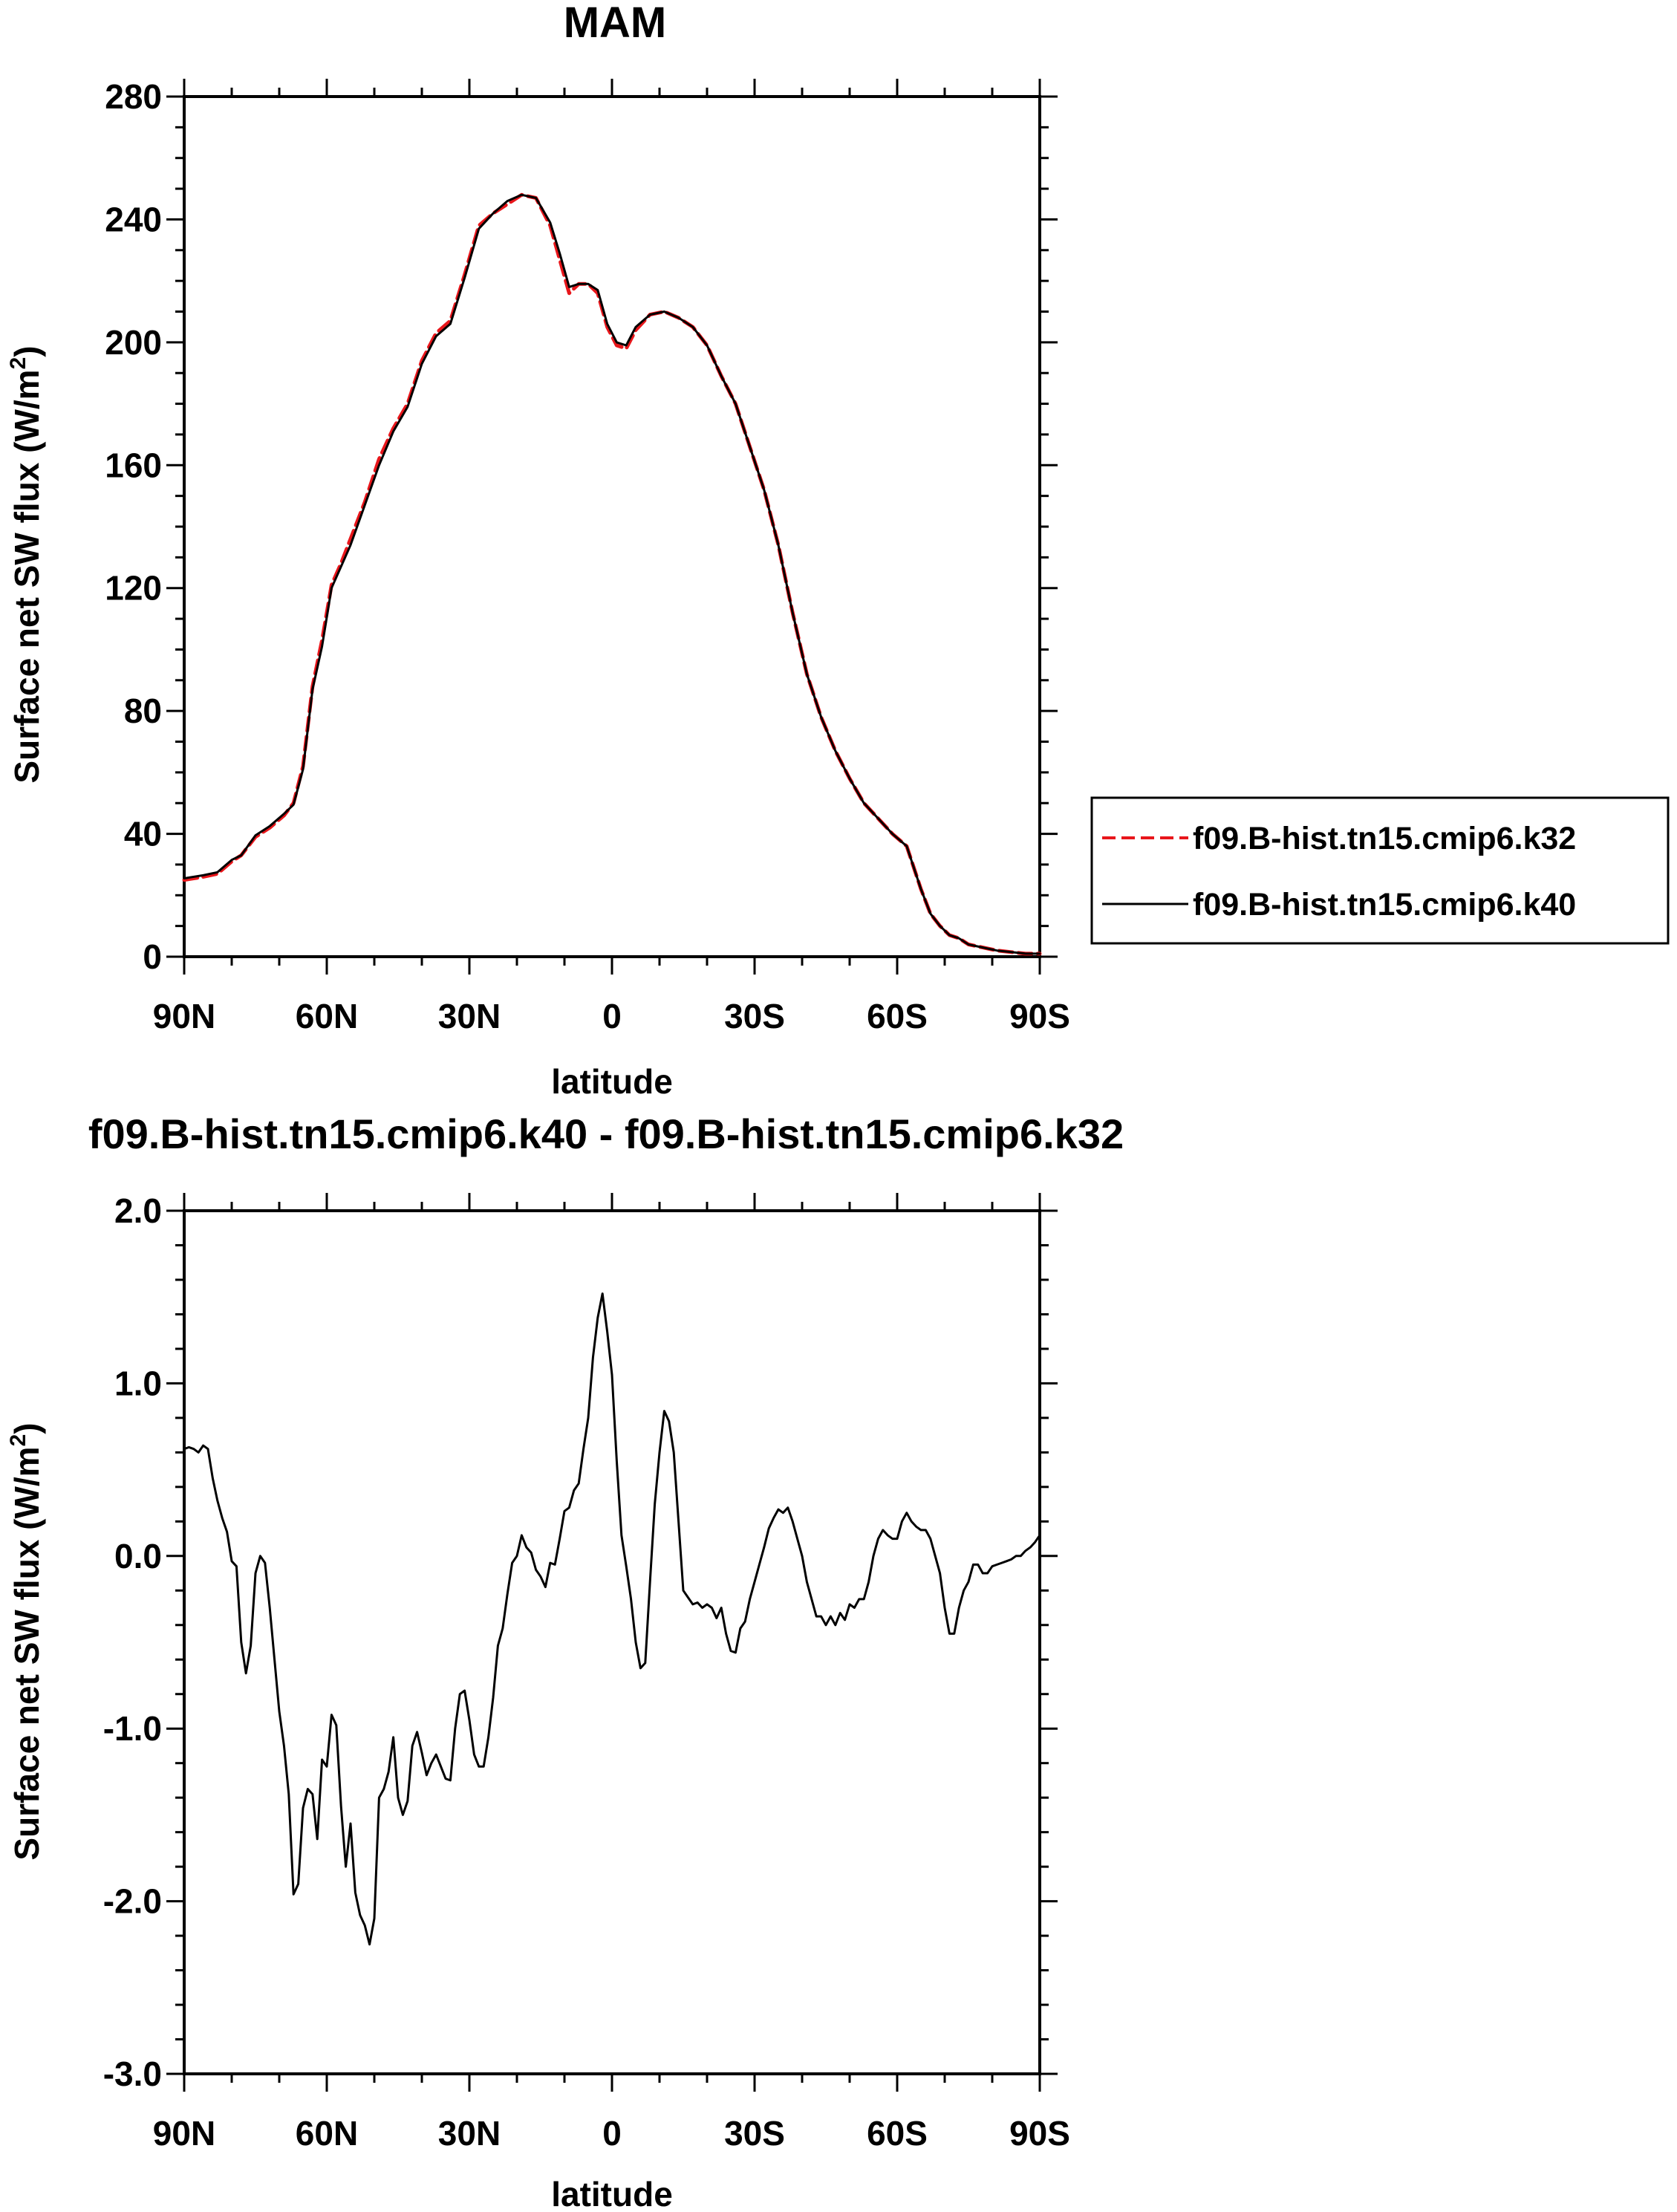 This screenshot has width=1677, height=2212. I want to click on y-tick-label: 40, so click(143, 834).